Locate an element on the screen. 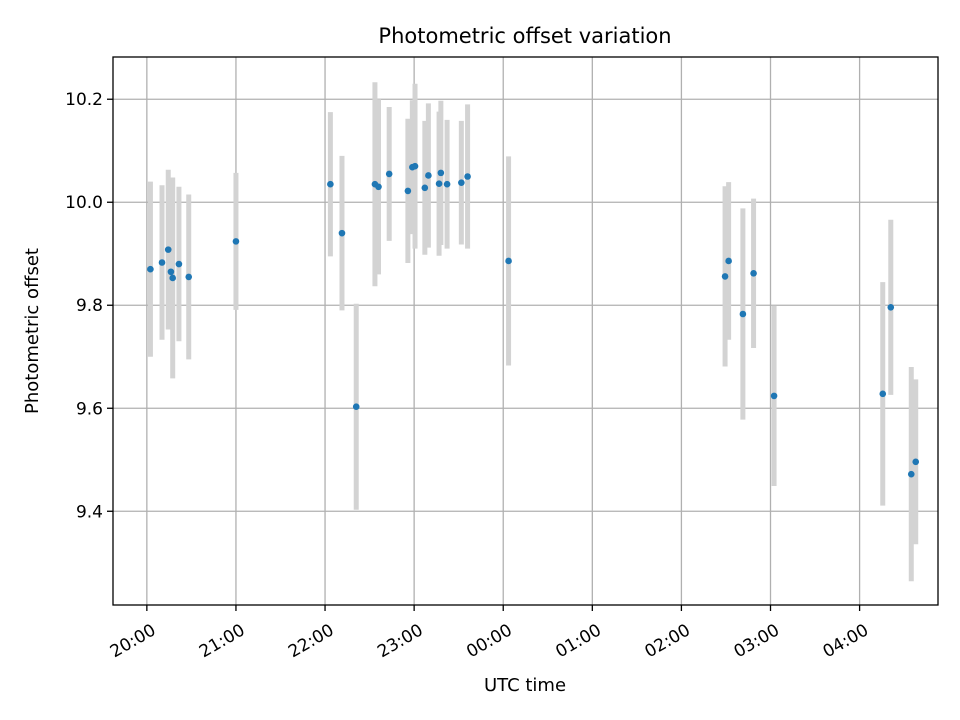  y-axis: 9.4 9.6 9.8 10.0 10.2 is located at coordinates (89, 306).